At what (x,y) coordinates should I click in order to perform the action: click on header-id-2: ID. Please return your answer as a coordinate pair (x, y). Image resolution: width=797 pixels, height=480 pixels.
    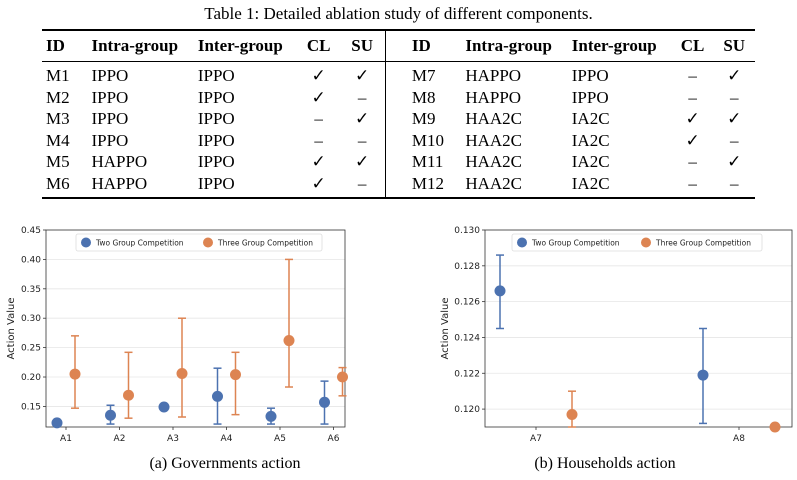
    Looking at the image, I should click on (423, 46).